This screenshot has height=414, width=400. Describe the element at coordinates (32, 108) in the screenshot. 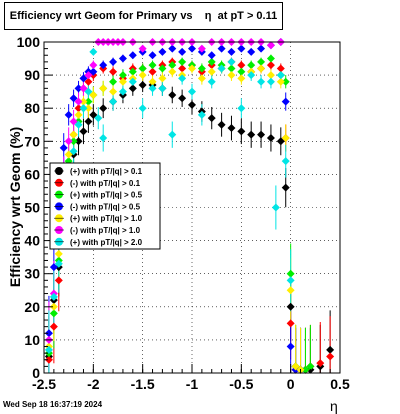

I see `y-tick-label: 80` at that location.